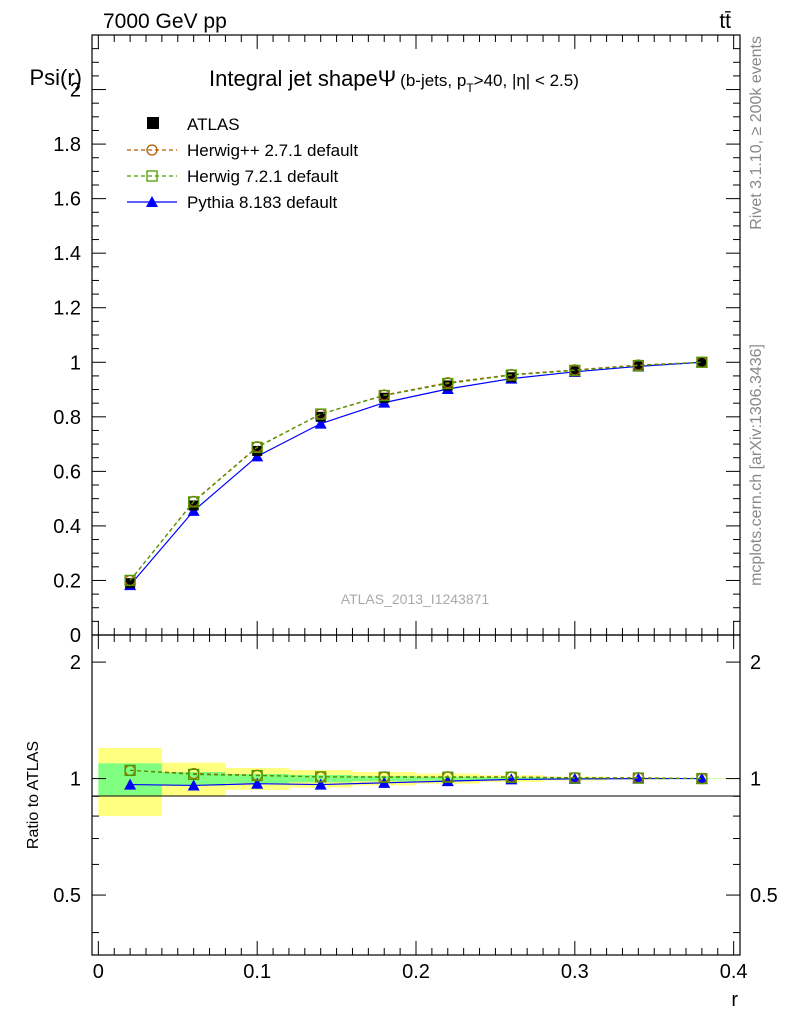  Describe the element at coordinates (55, 77) in the screenshot. I see `main-y-axis-label: Psi(r)` at that location.